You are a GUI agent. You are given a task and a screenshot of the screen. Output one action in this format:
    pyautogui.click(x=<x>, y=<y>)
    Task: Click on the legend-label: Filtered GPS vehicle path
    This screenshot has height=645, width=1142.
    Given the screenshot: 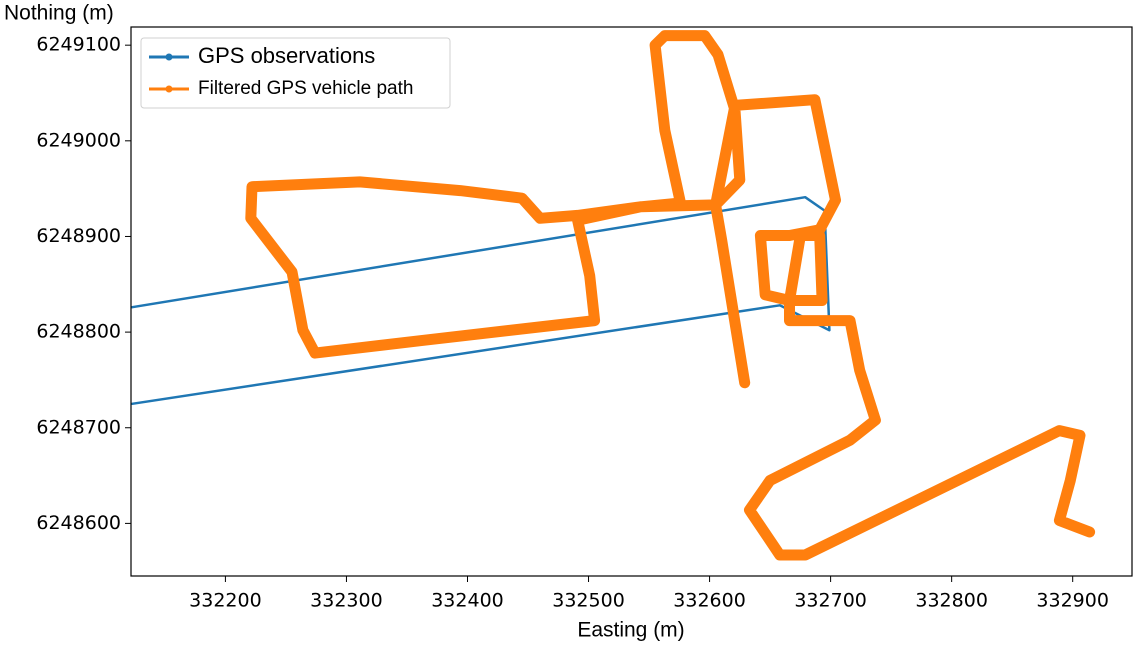 What is the action you would take?
    pyautogui.click(x=305, y=88)
    